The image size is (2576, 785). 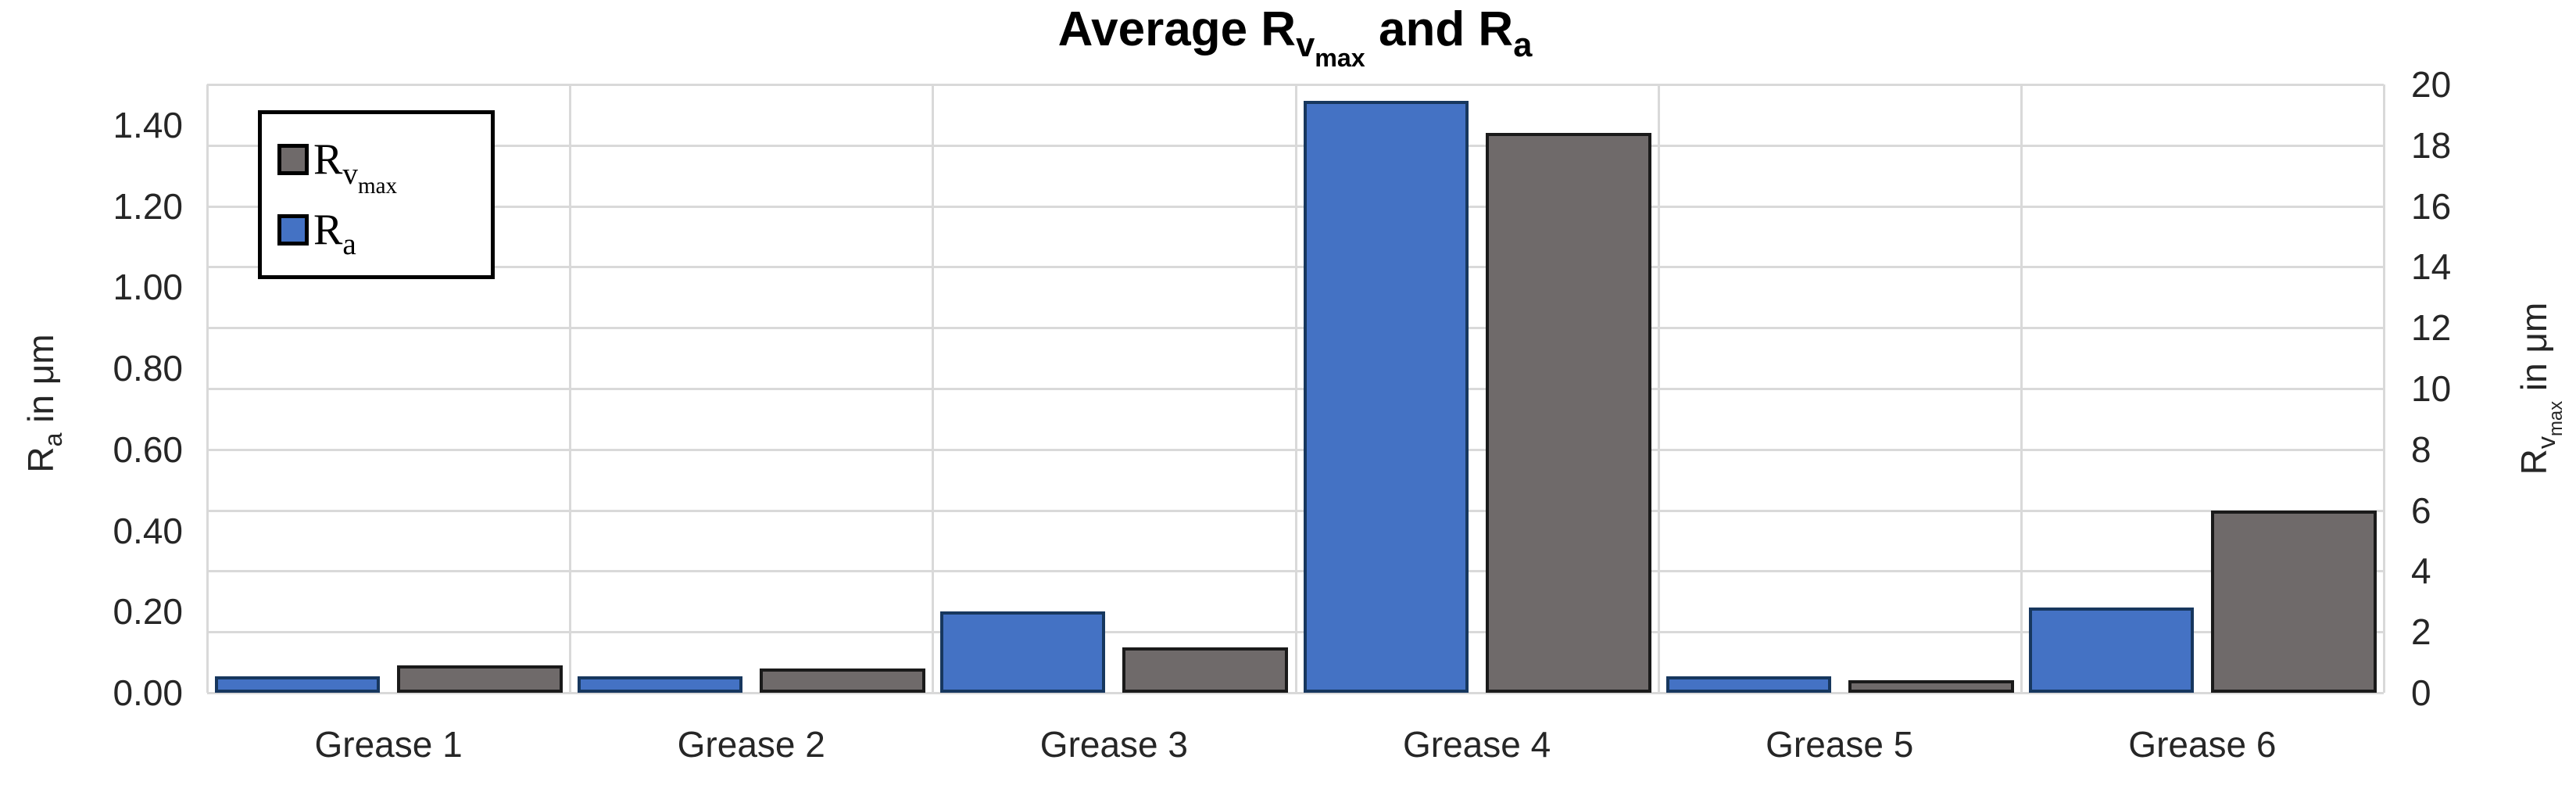 What do you see at coordinates (148, 124) in the screenshot?
I see `left-axis-tick-label: 1.40` at bounding box center [148, 124].